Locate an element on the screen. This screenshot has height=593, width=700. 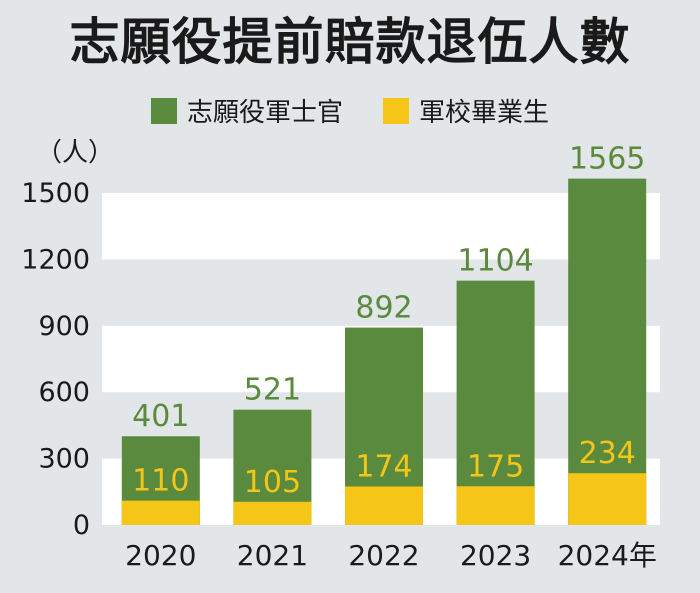
x-tick-label: 2024年 is located at coordinates (607, 555).